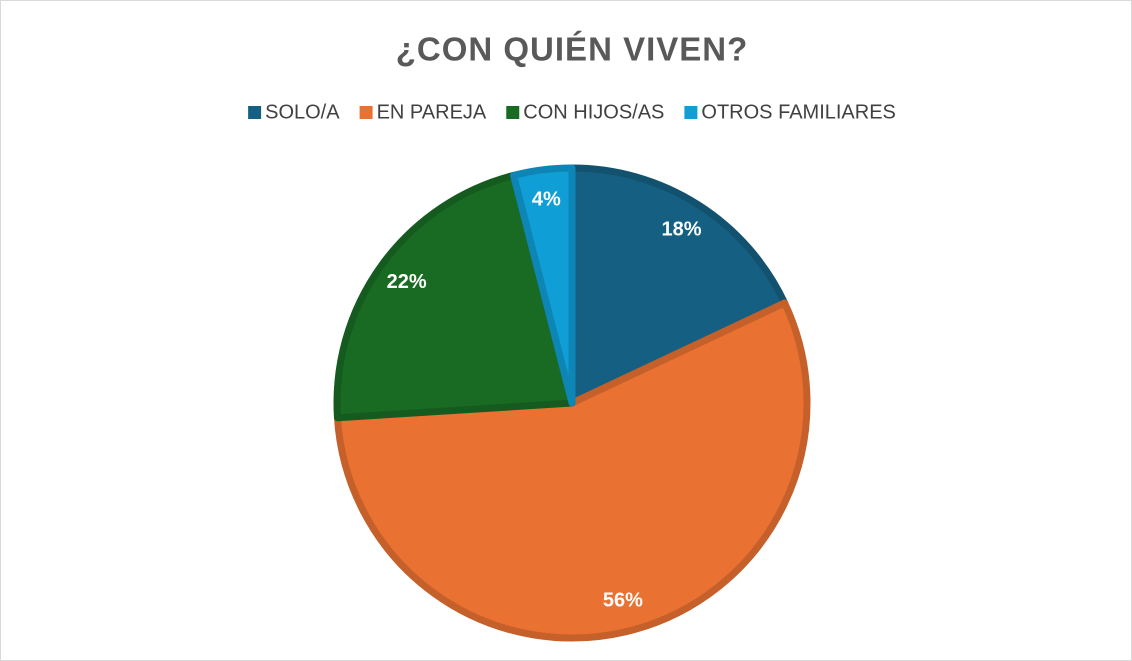  What do you see at coordinates (623, 600) in the screenshot?
I see `data-label: 56%` at bounding box center [623, 600].